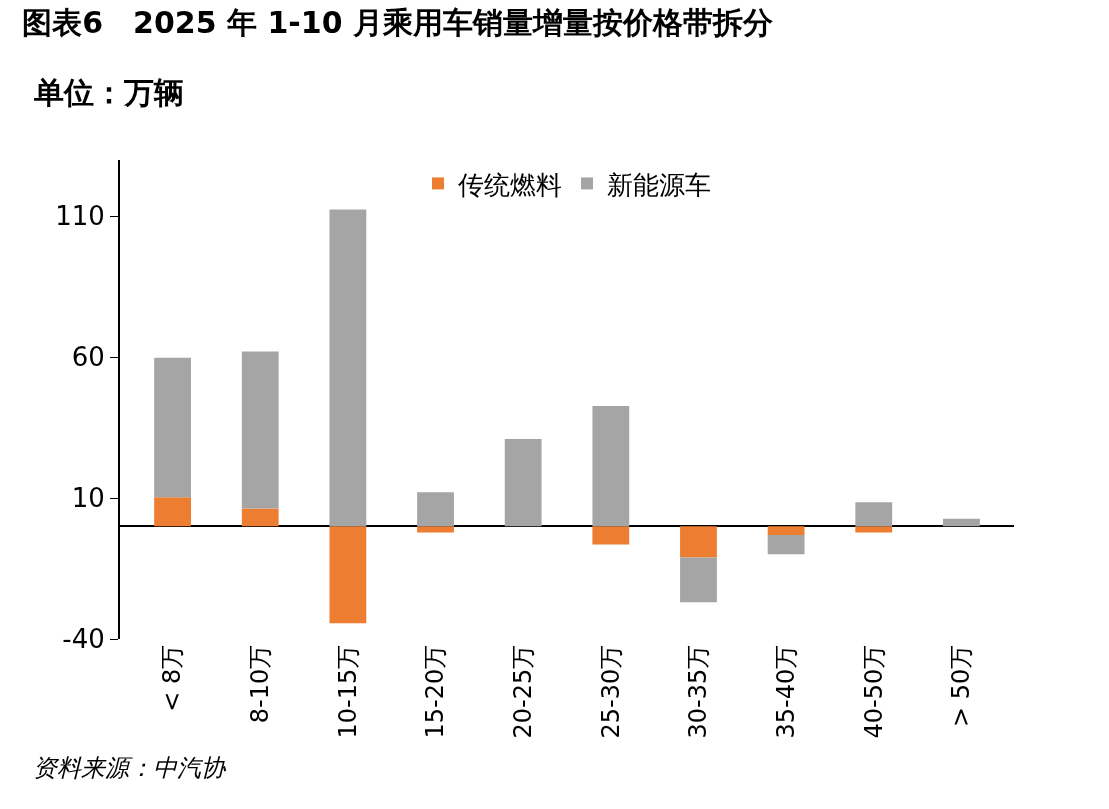 The height and width of the screenshot is (809, 1109). I want to click on x-tick-label: 20-25万, so click(522, 691).